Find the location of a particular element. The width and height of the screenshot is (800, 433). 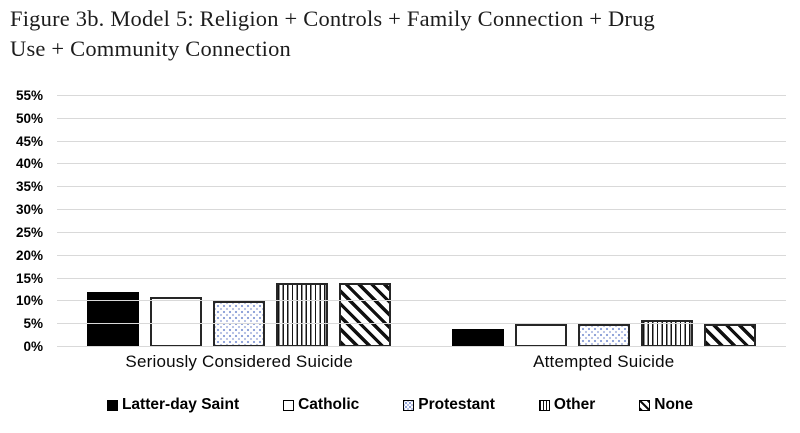

y-tick-label: 35% is located at coordinates (29, 187).